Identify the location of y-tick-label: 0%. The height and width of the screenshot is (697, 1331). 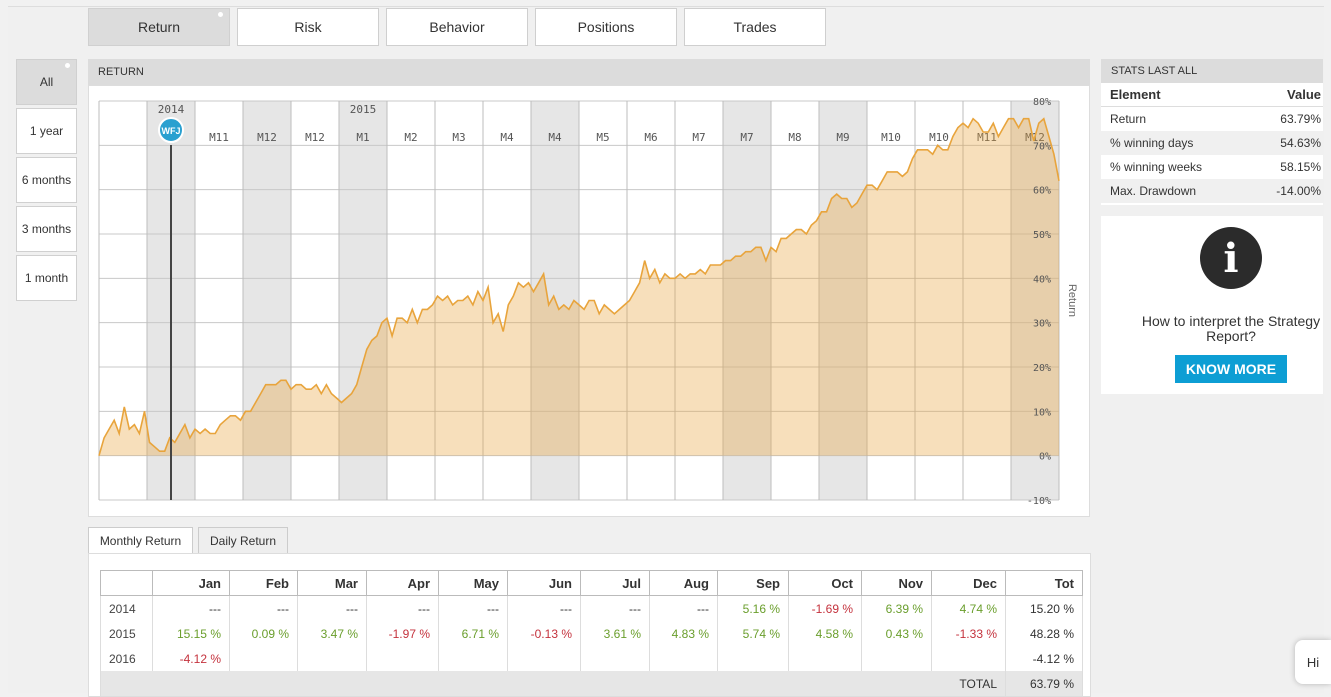
(1045, 457).